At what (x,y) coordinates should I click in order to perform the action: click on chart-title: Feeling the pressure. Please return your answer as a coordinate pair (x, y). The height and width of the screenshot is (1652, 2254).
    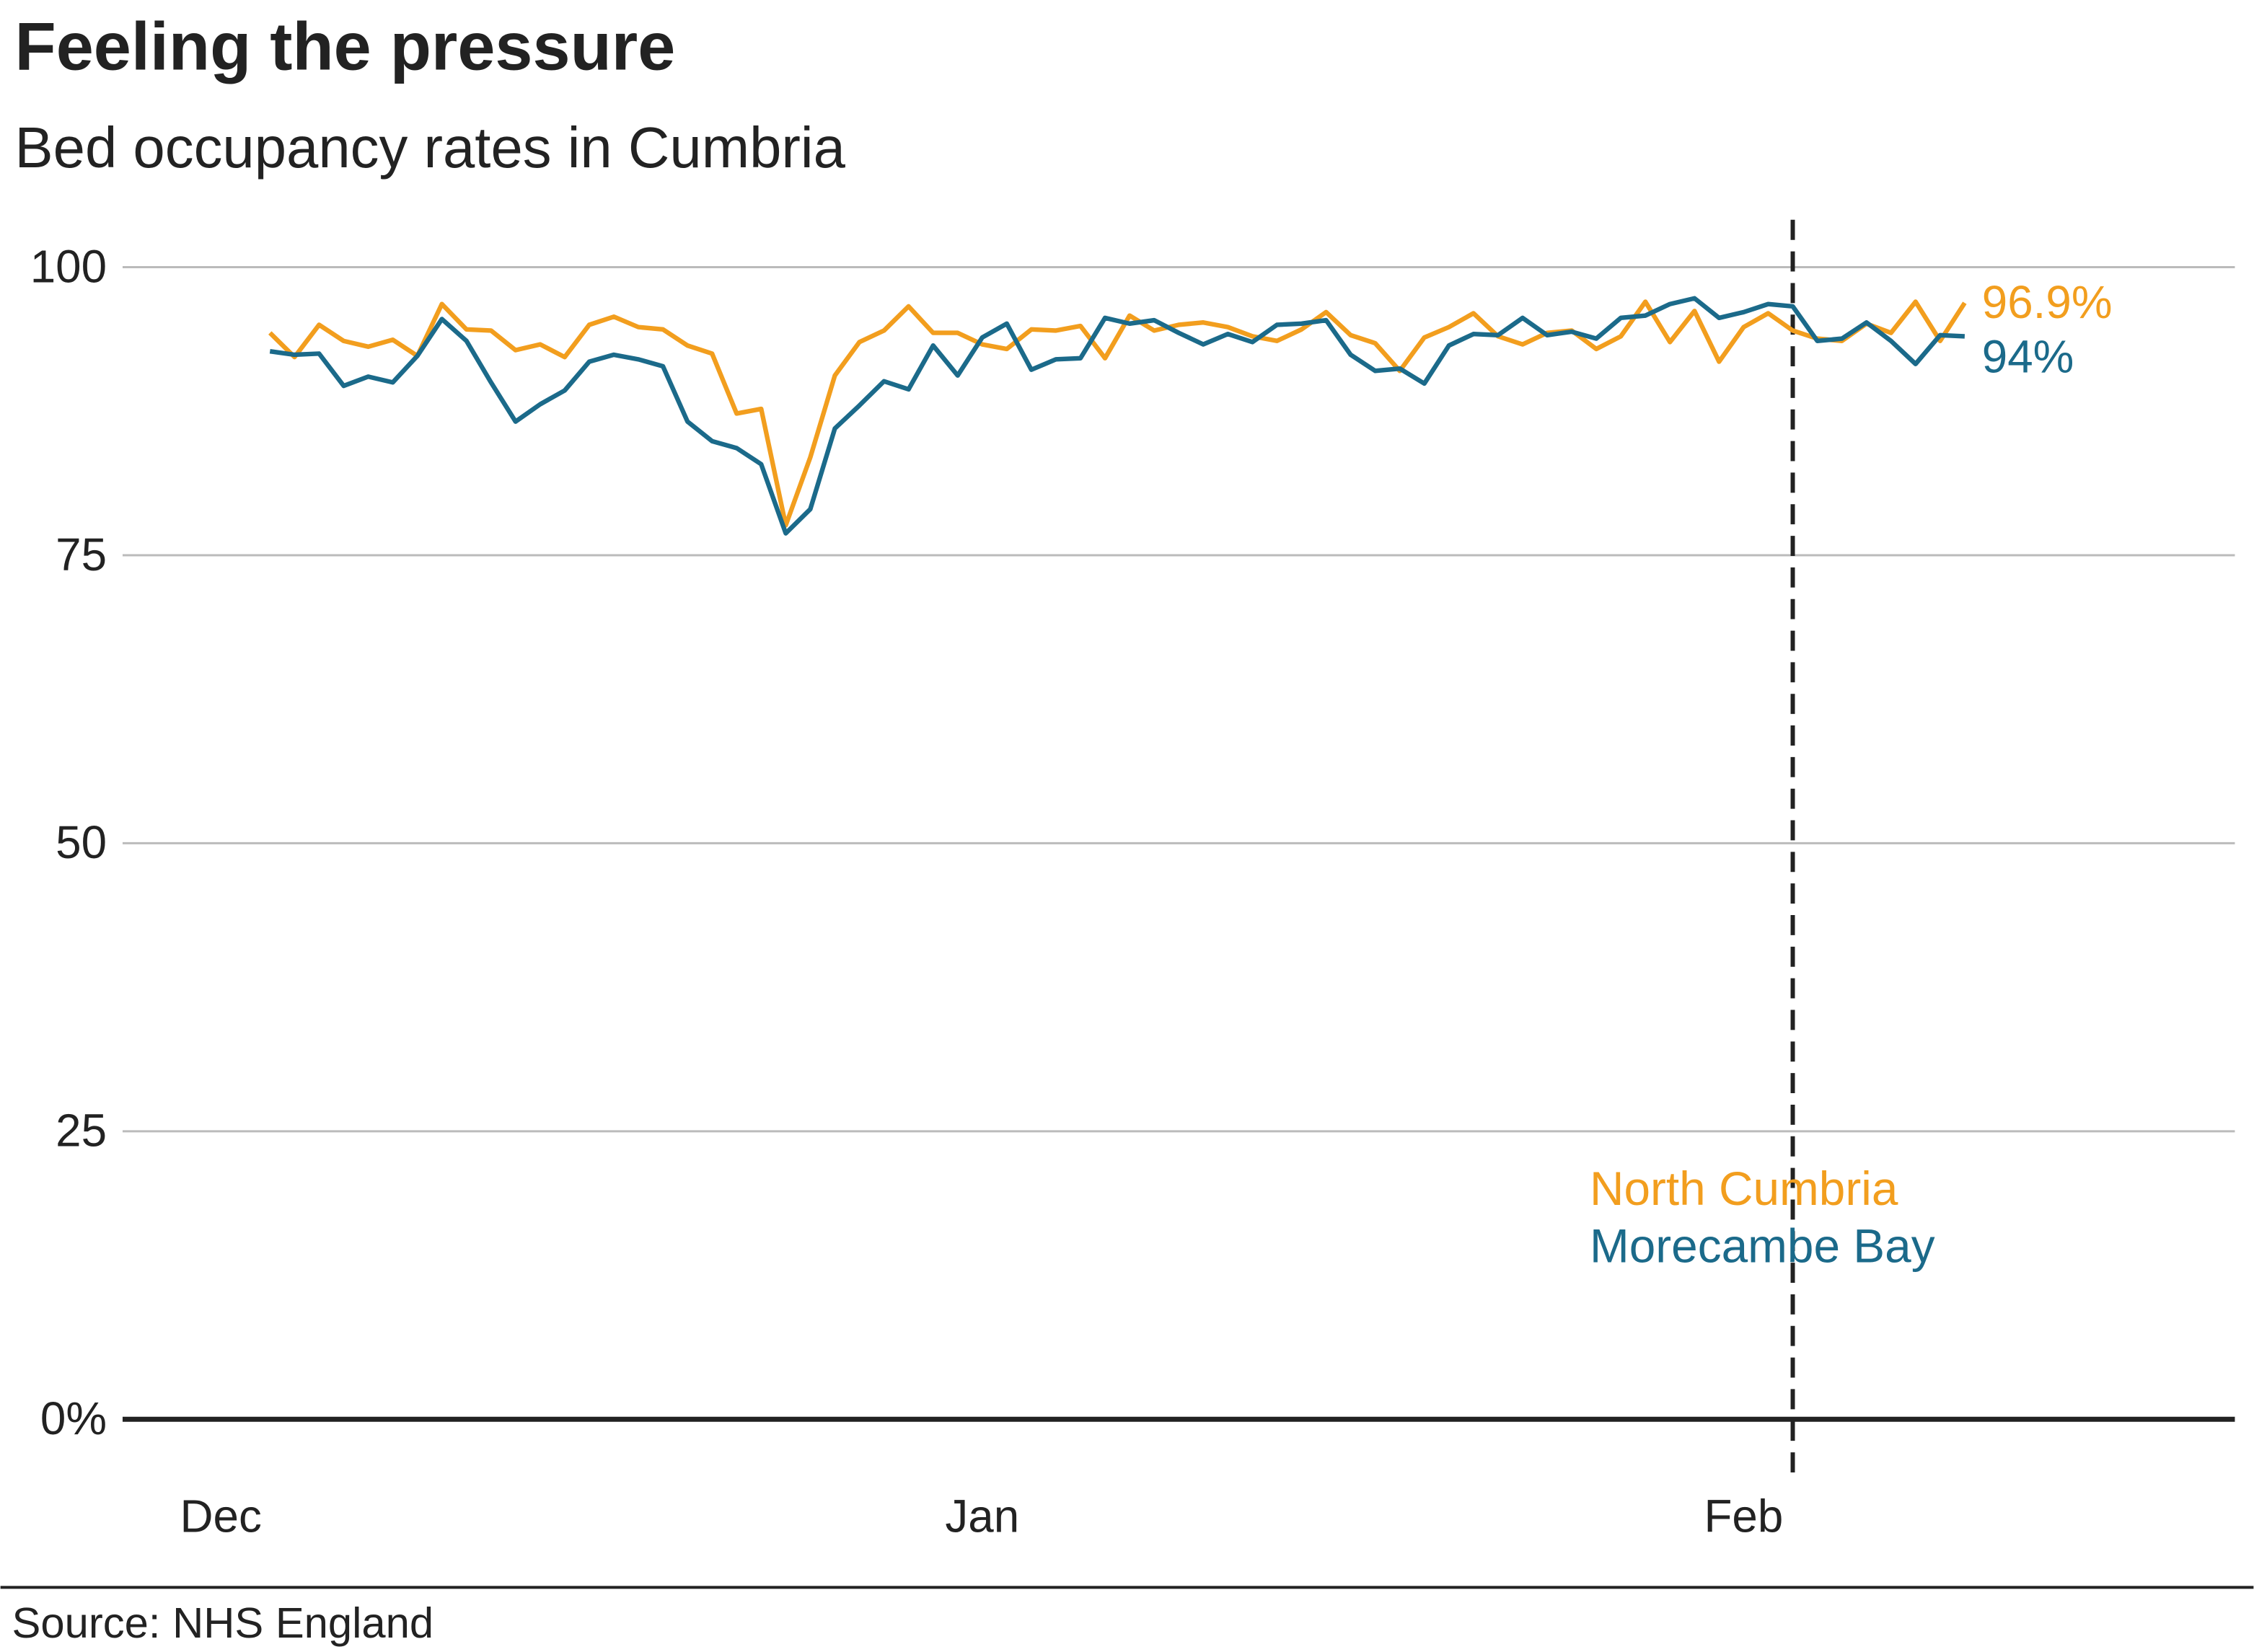
    Looking at the image, I should click on (345, 46).